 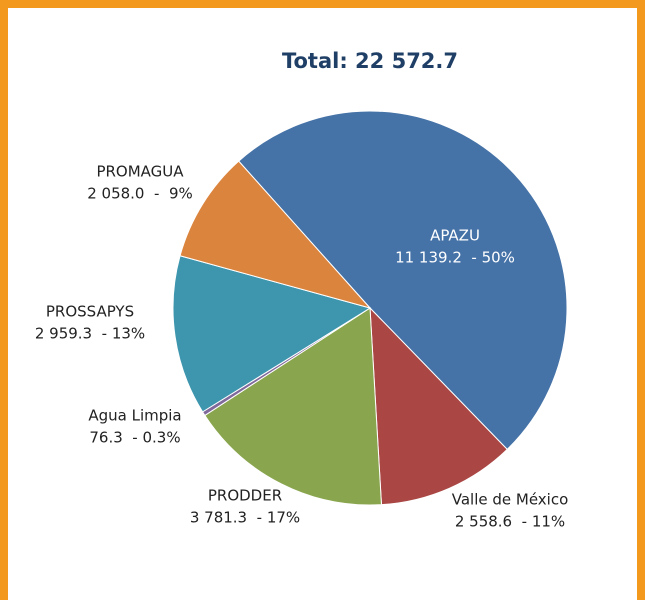 I want to click on slice-label: PROSSAPYS, so click(x=90, y=312).